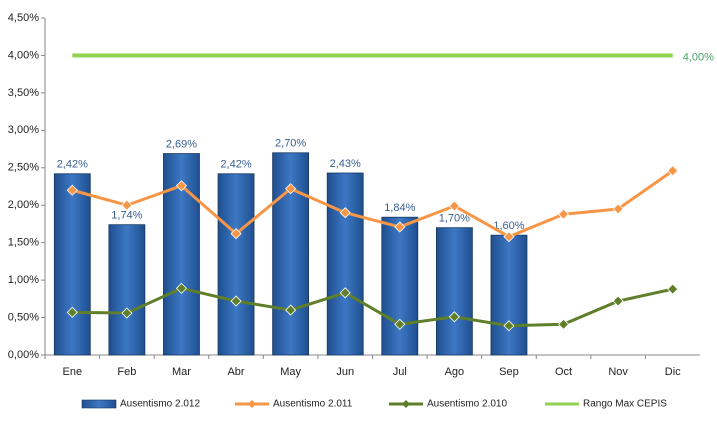 Image resolution: width=717 pixels, height=426 pixels. Describe the element at coordinates (126, 216) in the screenshot. I see `data-label: 1,74%` at that location.